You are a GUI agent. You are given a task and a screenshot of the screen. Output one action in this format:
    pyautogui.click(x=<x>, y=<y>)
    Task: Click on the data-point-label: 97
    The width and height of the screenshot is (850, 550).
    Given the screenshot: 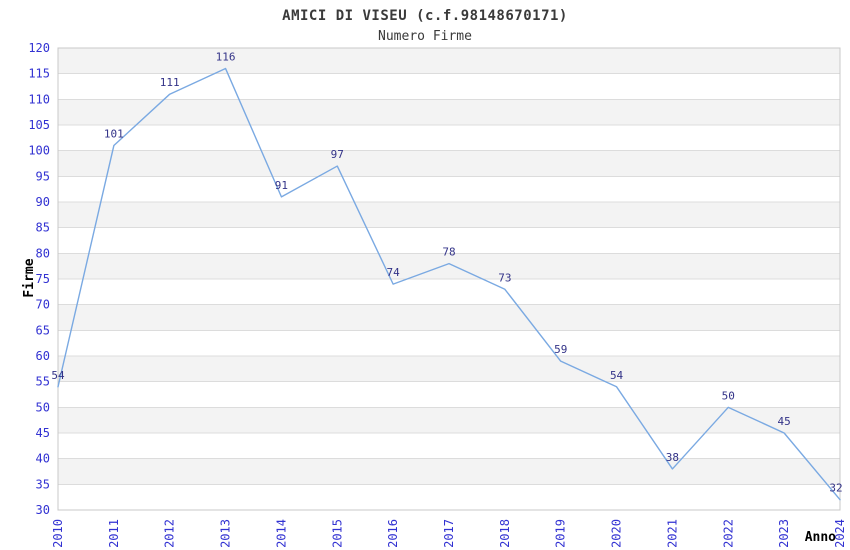 What is the action you would take?
    pyautogui.click(x=337, y=154)
    